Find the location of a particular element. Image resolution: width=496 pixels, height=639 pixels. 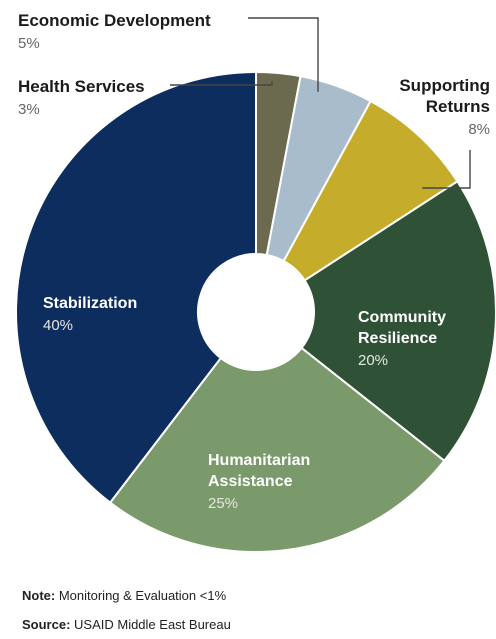

leader-economic-development is located at coordinates (283, 54).